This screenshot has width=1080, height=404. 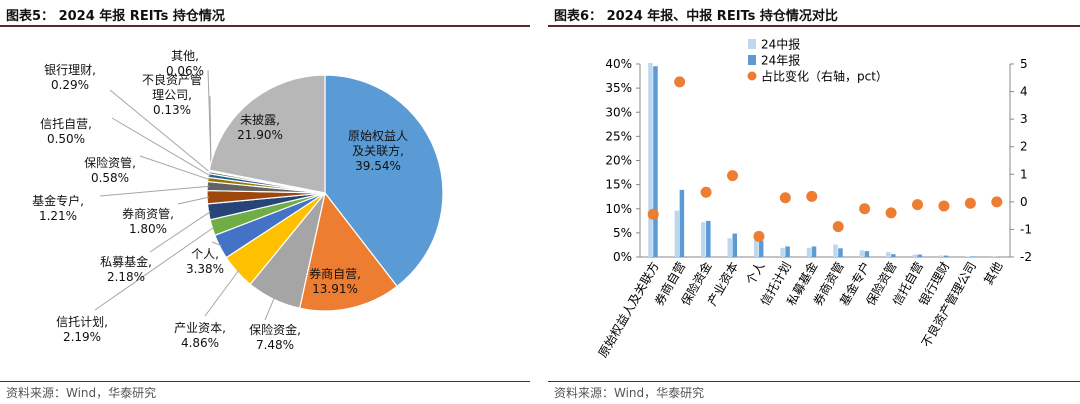 What do you see at coordinates (66, 124) in the screenshot?
I see `pie-slice-label-line: 信托自营,` at bounding box center [66, 124].